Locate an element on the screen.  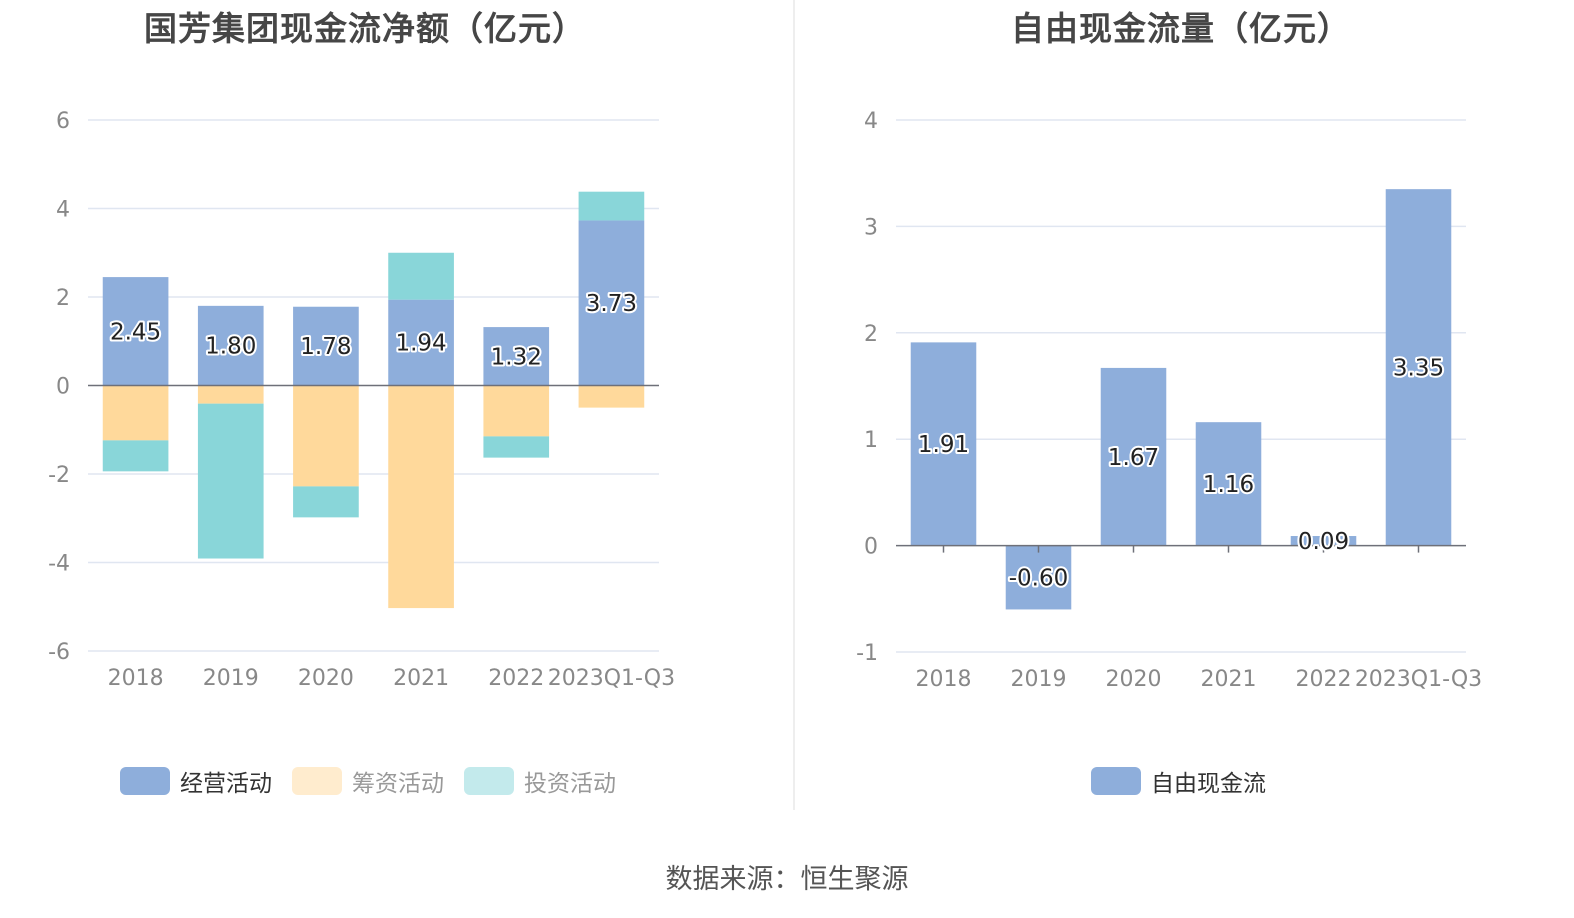
bar-value-label: 1.67 is located at coordinates (1133, 458).